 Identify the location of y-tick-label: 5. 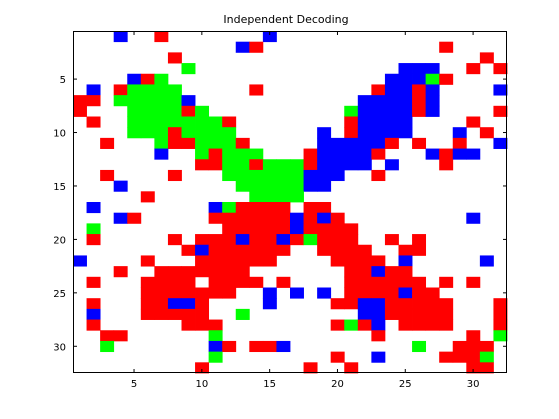
(63, 80).